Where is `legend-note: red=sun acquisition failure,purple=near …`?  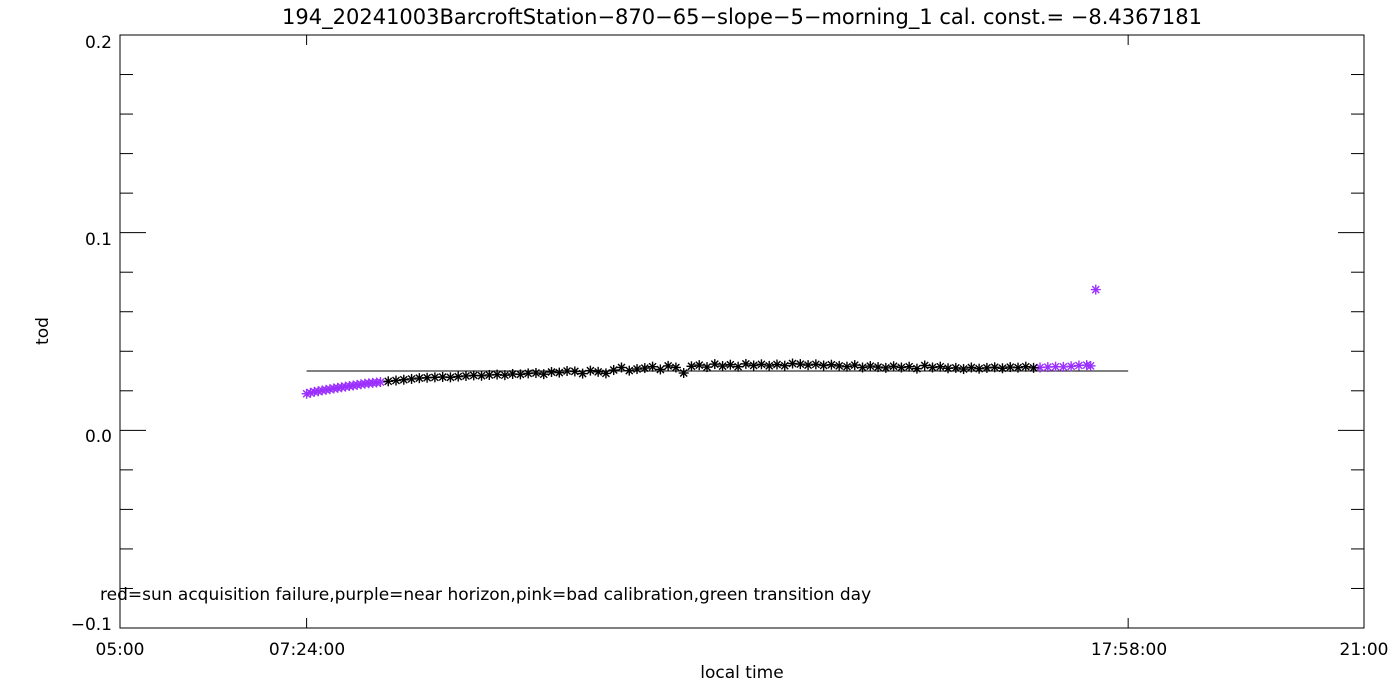
legend-note: red=sun acquisition failure,purple=near … is located at coordinates (485, 595).